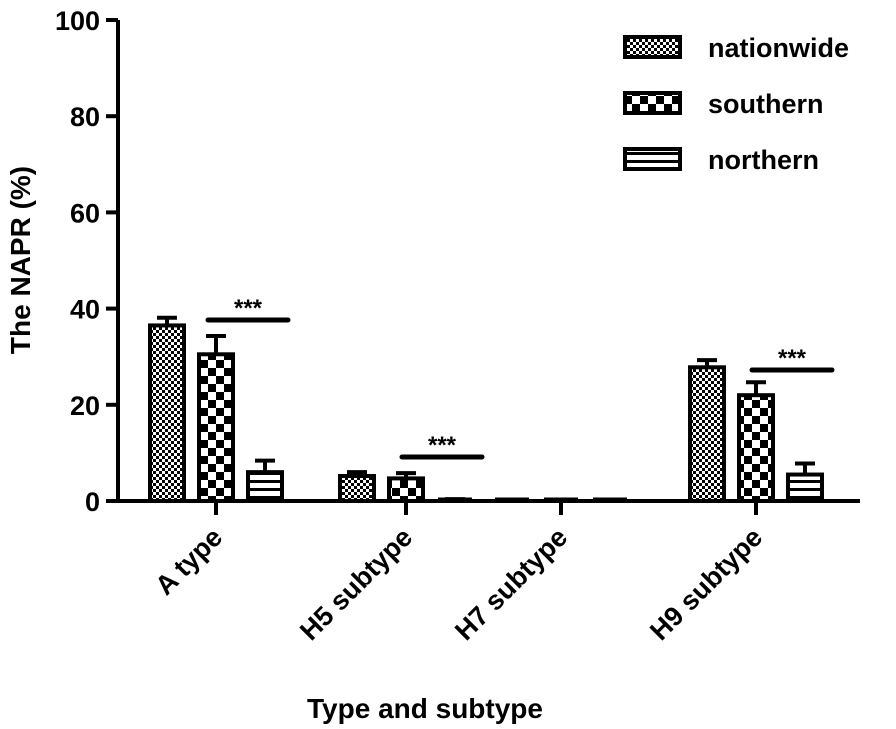 This screenshot has height=729, width=896. What do you see at coordinates (356, 584) in the screenshot?
I see `x-tick-label-1: H5 subtype` at bounding box center [356, 584].